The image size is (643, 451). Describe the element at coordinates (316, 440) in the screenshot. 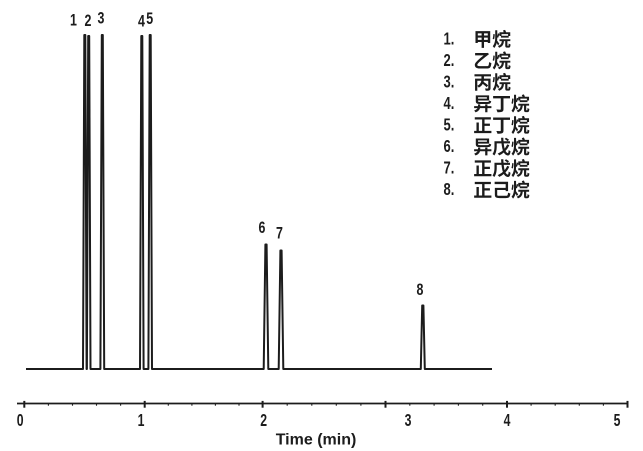

I see `svg-text: Time (min)` at that location.